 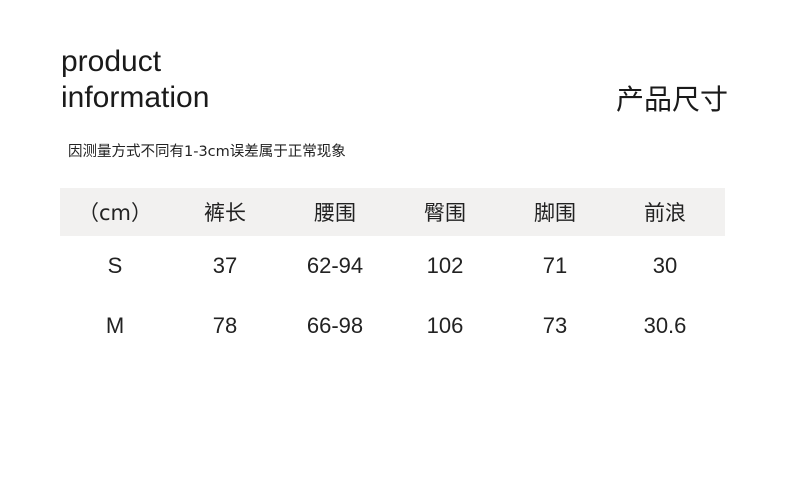 I want to click on title-line-2: information, so click(x=135, y=97).